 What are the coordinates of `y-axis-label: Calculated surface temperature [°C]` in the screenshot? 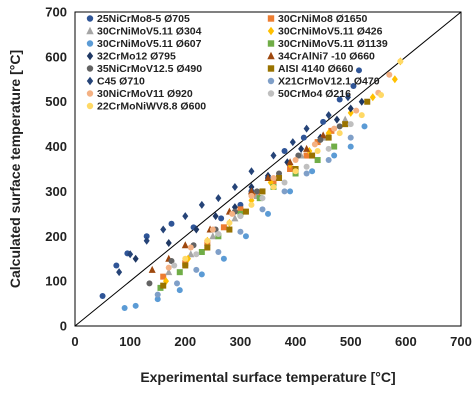 It's located at (15, 169).